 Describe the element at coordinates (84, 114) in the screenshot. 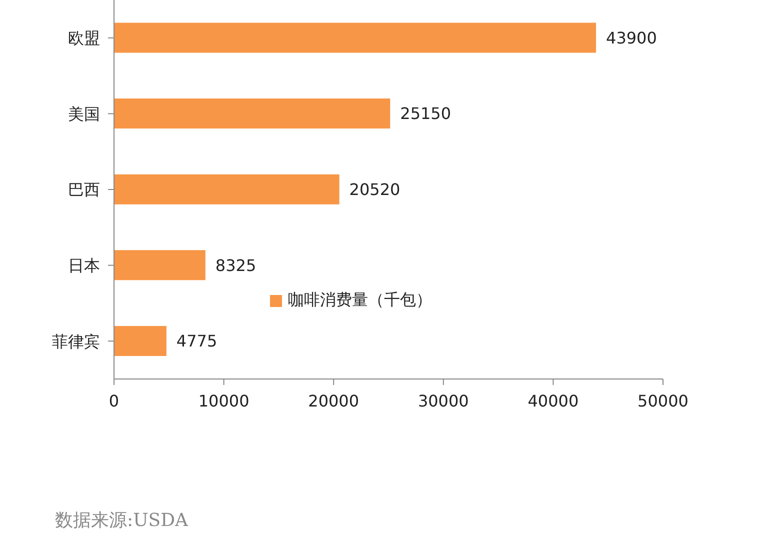

I see `y-tick-label: 美国` at that location.